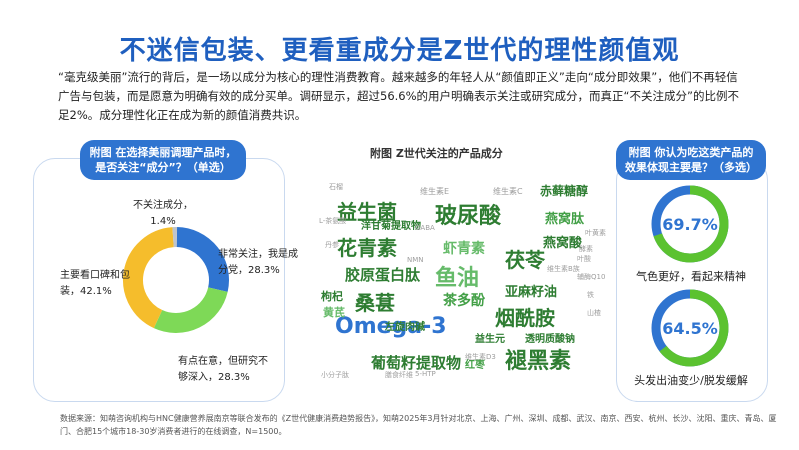 The width and height of the screenshot is (799, 450). Describe the element at coordinates (335, 375) in the screenshot. I see `wordcloud-word: 小分子肽` at that location.